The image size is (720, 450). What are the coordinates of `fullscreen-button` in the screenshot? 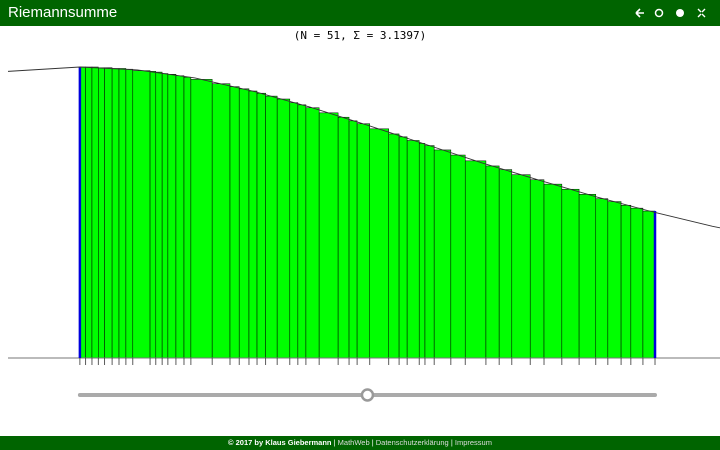 It's located at (701, 13).